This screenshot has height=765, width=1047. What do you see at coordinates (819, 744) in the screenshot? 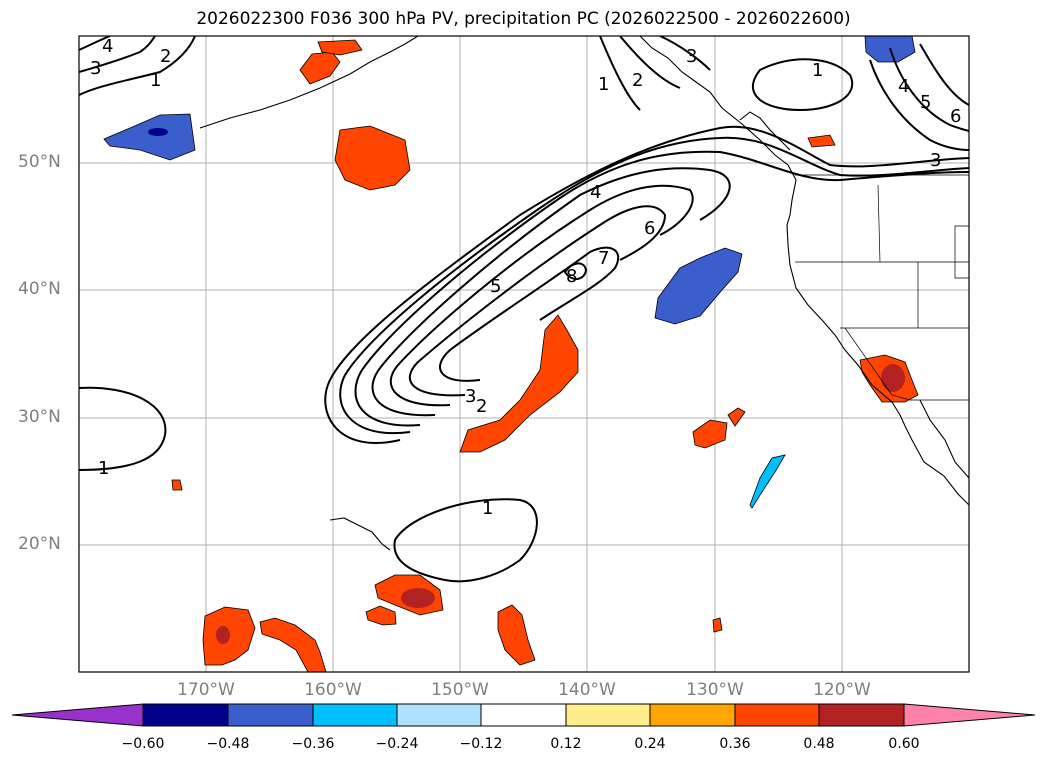
I see `colorbar-tick-label: 0.48` at bounding box center [819, 744].